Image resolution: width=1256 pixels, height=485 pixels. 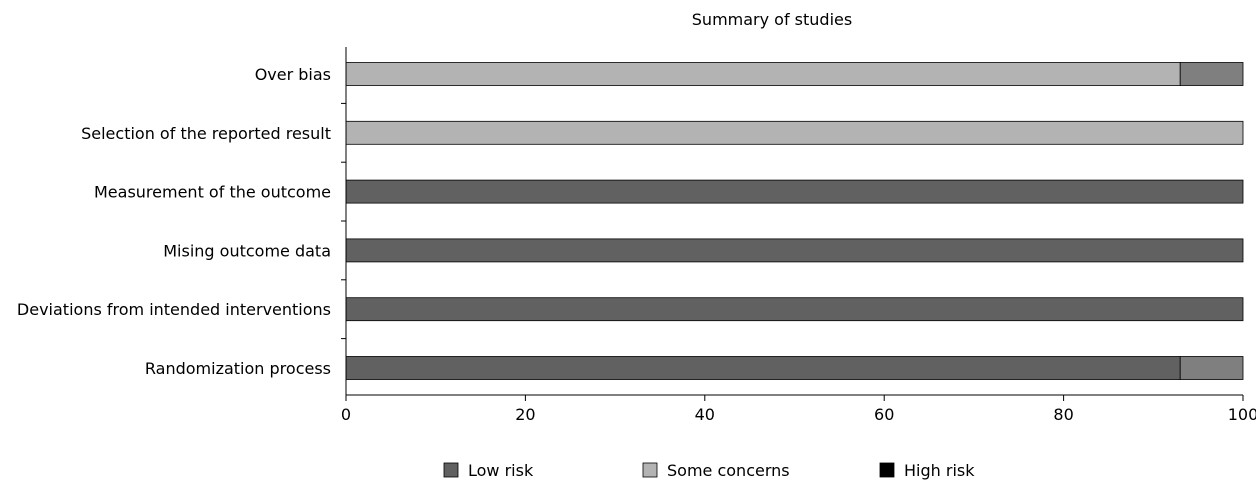 What do you see at coordinates (939, 470) in the screenshot?
I see `legend-label: High risk` at bounding box center [939, 470].